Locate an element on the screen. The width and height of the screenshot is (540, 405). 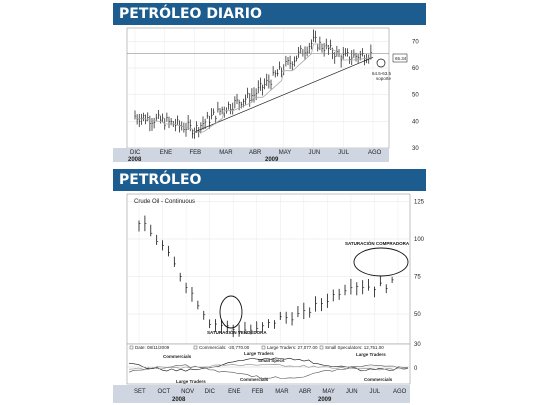
daily-y-tick: 50 is located at coordinates (415, 96).